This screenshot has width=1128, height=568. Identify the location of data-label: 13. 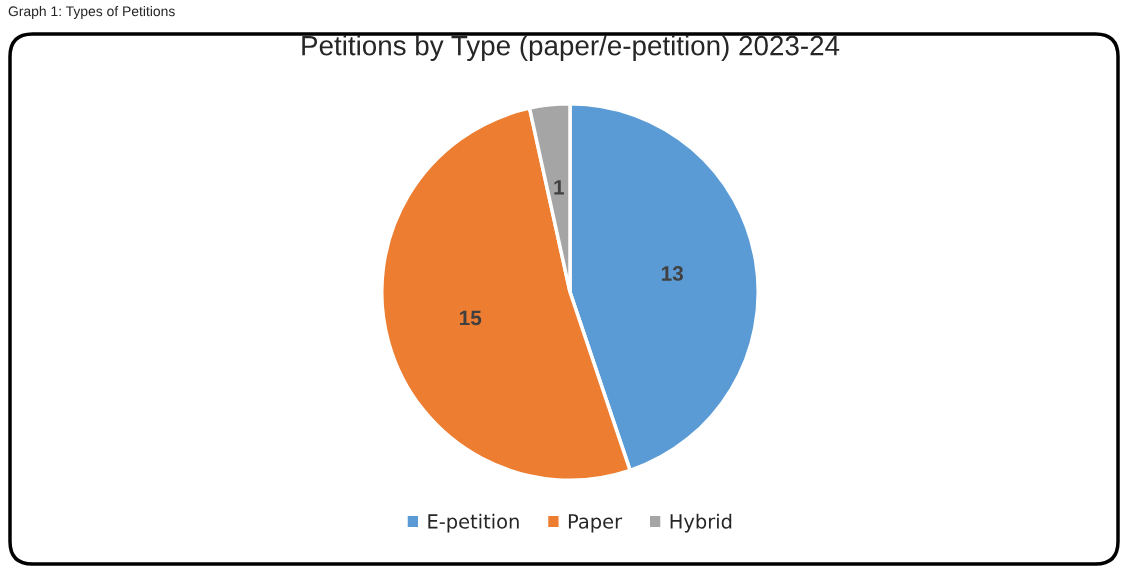
(672, 273).